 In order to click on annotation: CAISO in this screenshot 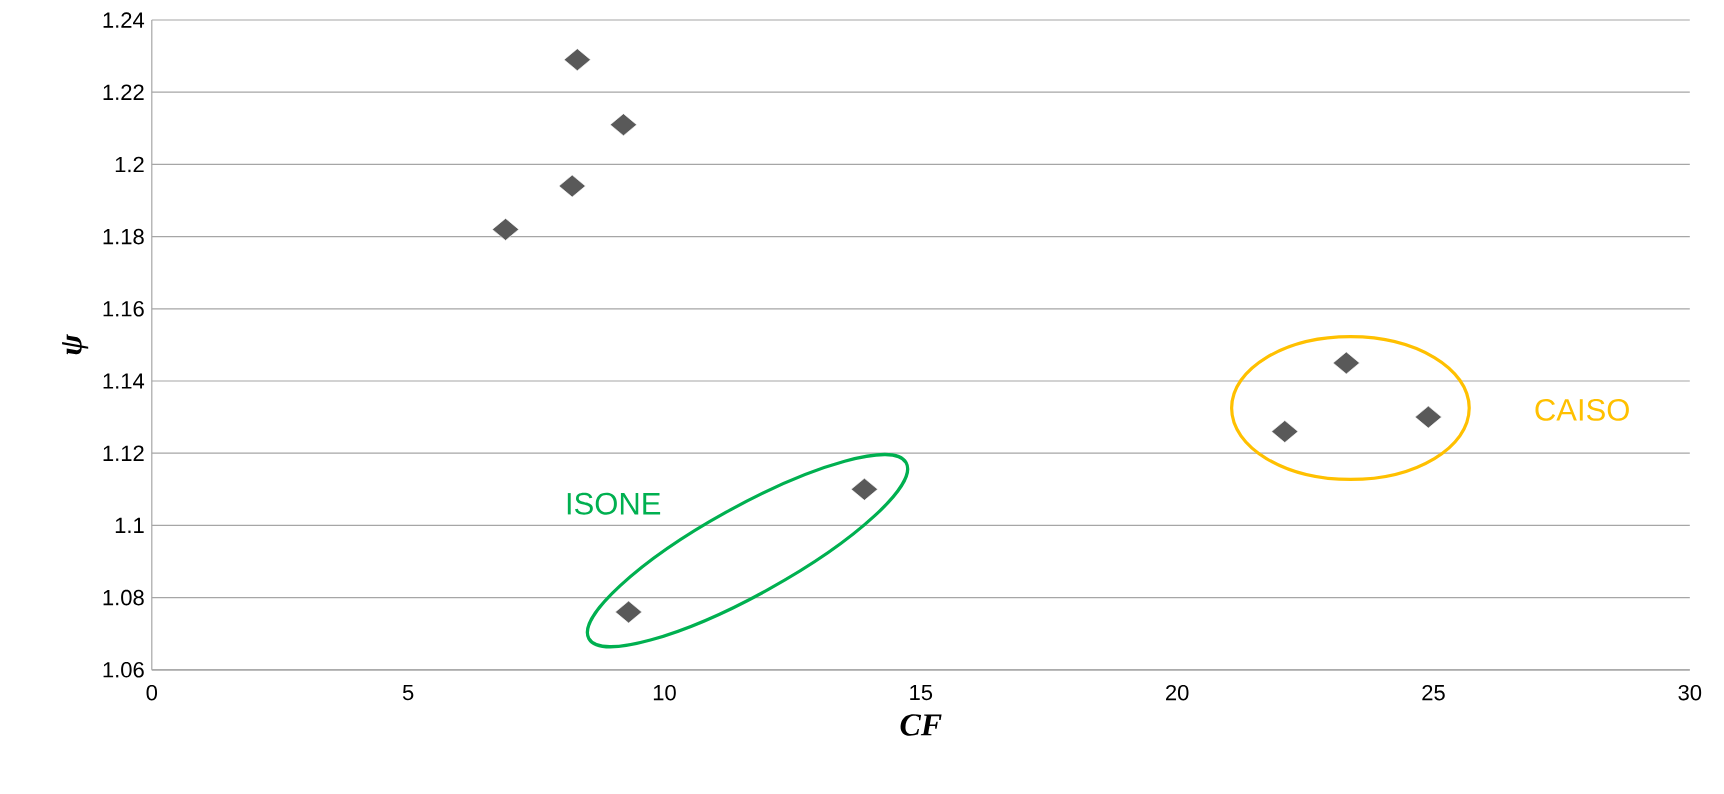, I will do `click(1582, 409)`.